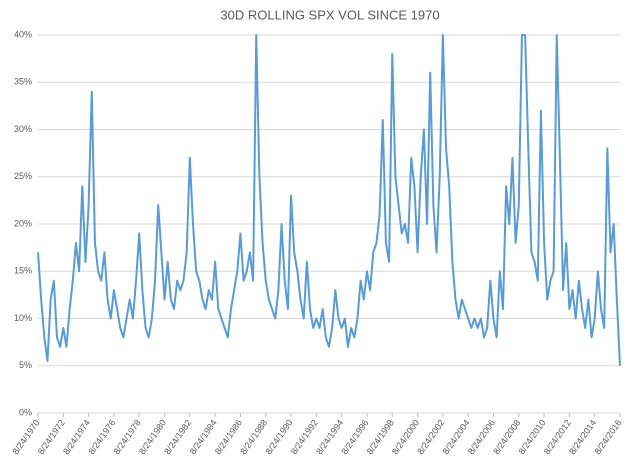  What do you see at coordinates (23, 223) in the screenshot?
I see `y-tick-label: 20%` at bounding box center [23, 223].